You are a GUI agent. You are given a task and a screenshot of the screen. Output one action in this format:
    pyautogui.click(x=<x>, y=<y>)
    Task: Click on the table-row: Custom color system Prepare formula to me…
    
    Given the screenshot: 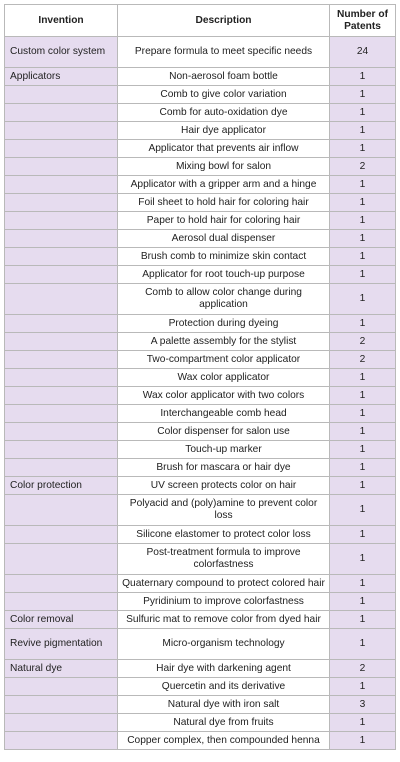 What is the action you would take?
    pyautogui.click(x=200, y=52)
    